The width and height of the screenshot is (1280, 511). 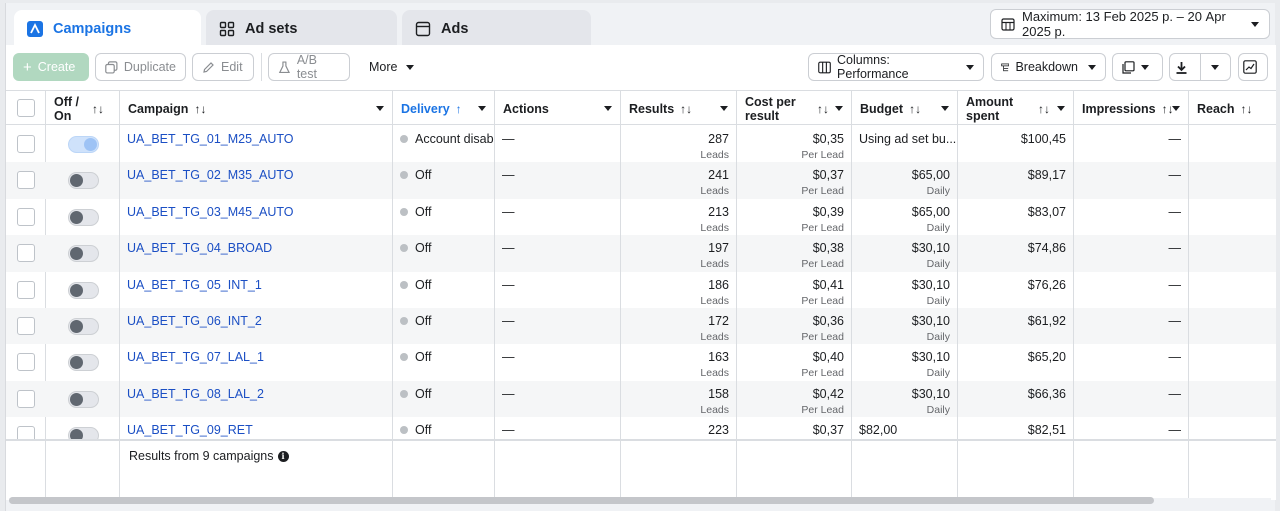 What do you see at coordinates (301, 29) in the screenshot?
I see `tab-ad-sets: Ad sets` at bounding box center [301, 29].